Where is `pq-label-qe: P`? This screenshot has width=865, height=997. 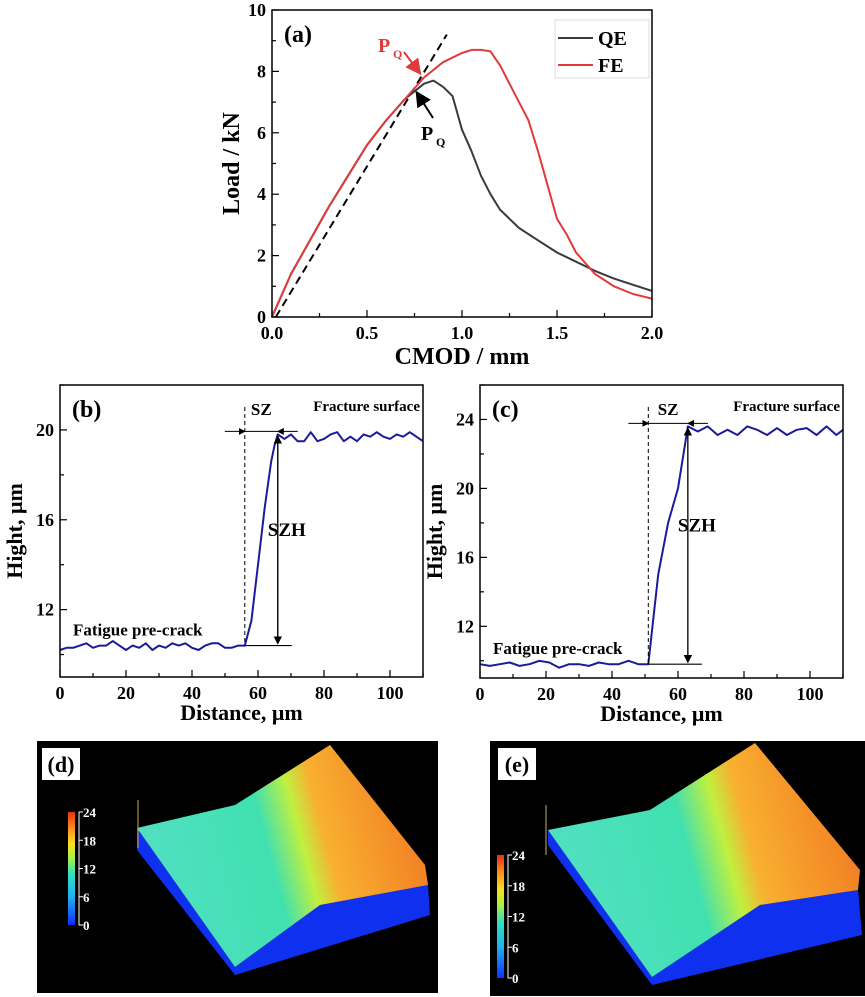 pq-label-qe: P is located at coordinates (427, 134).